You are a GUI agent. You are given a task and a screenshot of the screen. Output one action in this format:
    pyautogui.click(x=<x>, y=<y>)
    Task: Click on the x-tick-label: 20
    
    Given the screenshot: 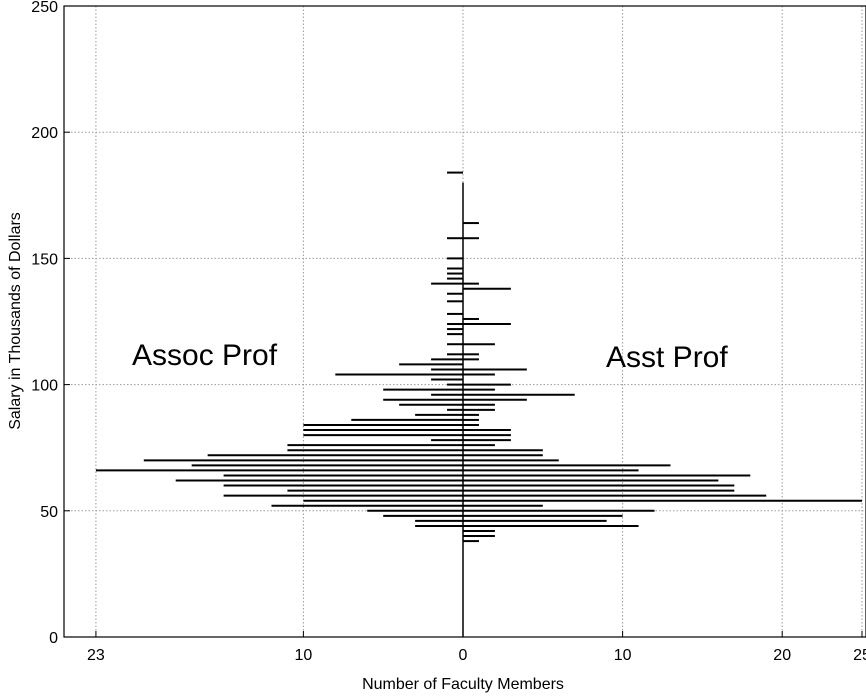 What is the action you would take?
    pyautogui.click(x=782, y=655)
    